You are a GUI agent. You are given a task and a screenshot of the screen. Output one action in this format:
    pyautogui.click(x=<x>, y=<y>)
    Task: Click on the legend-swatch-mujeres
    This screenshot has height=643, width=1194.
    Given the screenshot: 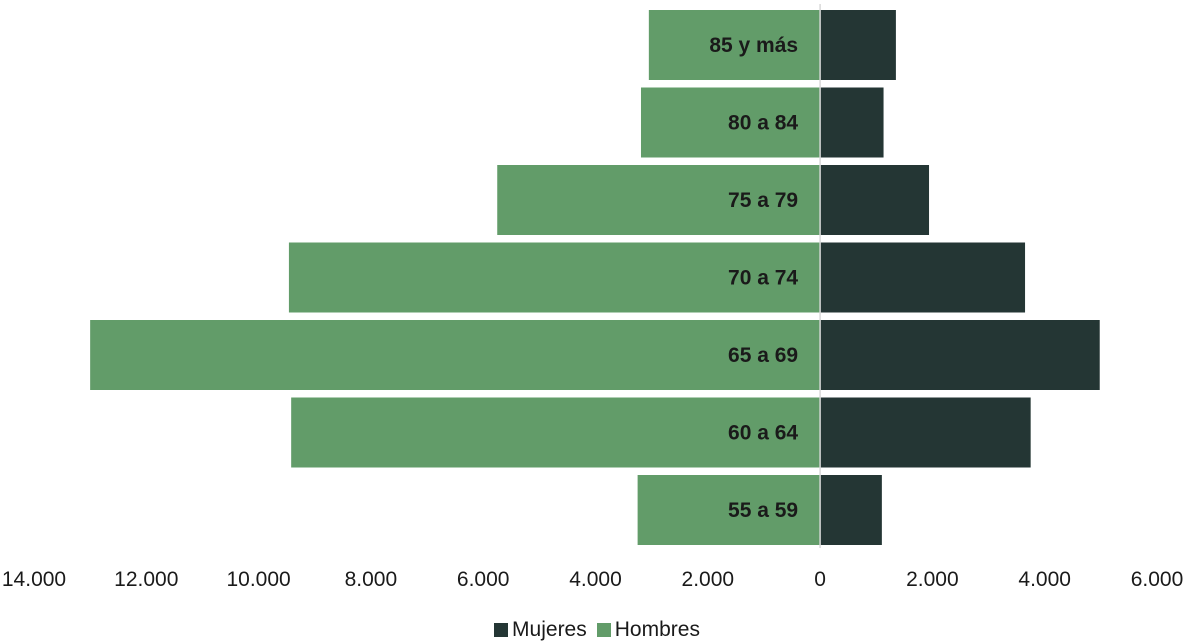 What is the action you would take?
    pyautogui.click(x=501, y=630)
    